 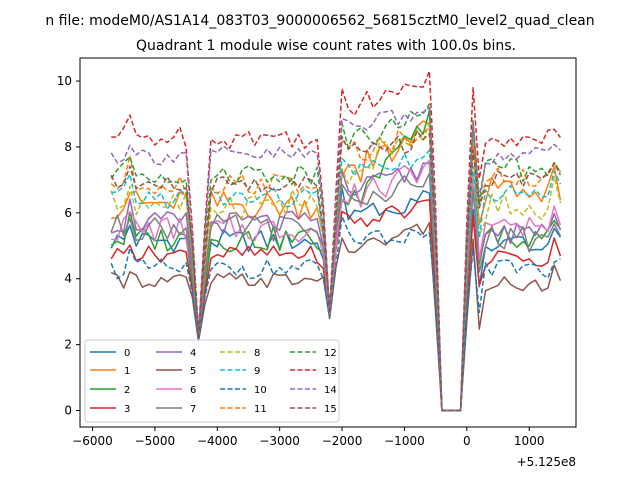 I want to click on legend-label-8: 8, so click(x=257, y=353).